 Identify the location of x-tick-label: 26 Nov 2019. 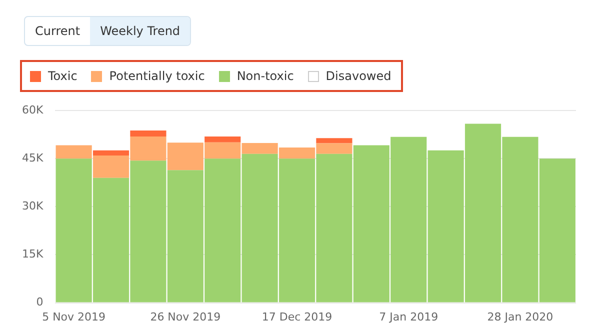
(185, 317).